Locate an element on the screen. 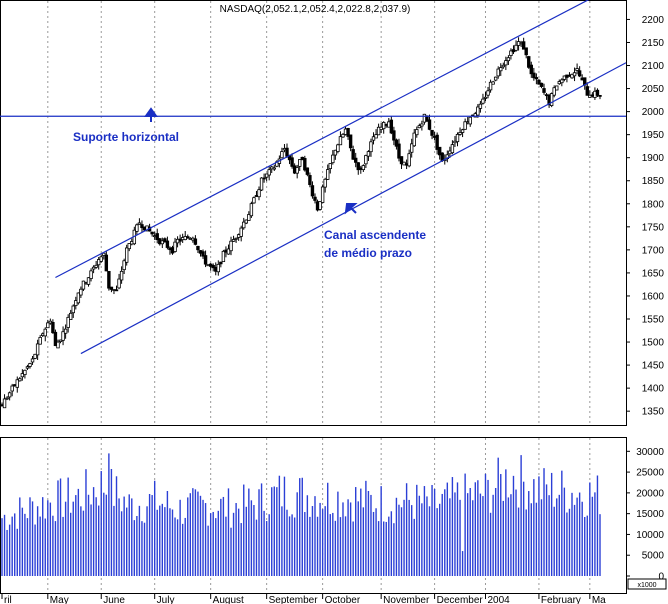  month-label: May is located at coordinates (59, 599).